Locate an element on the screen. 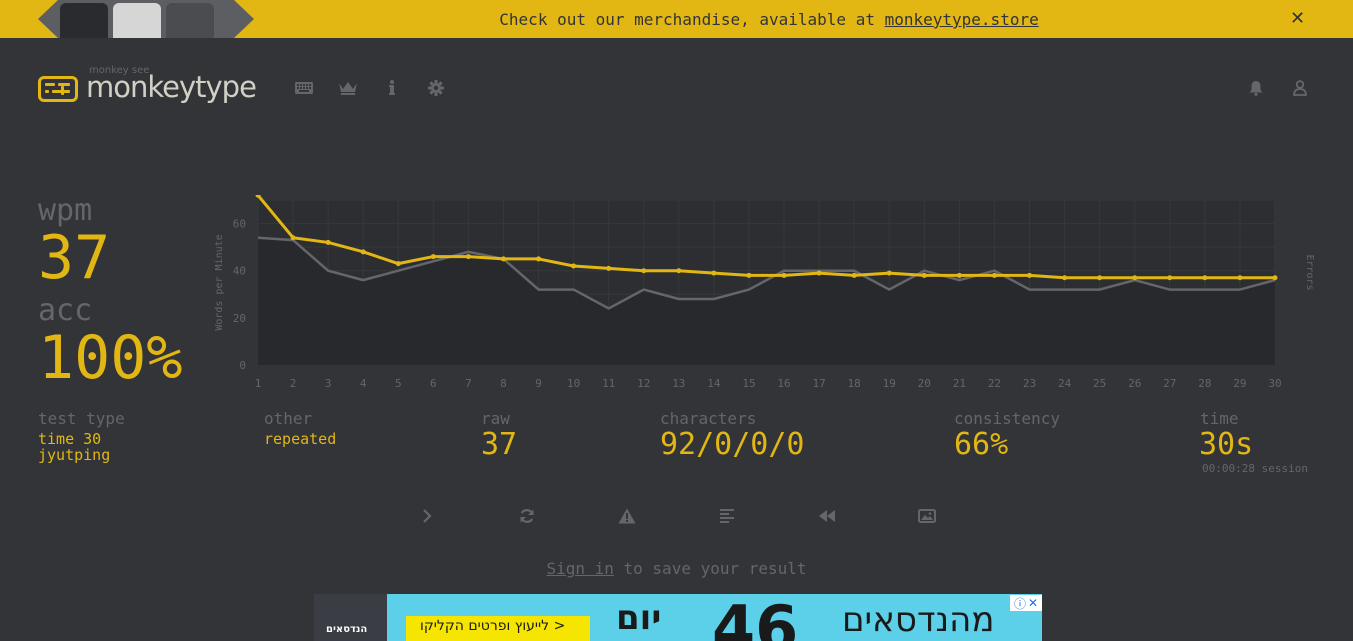 Image resolution: width=1353 pixels, height=641 pixels. session-time: 00:00:28 session is located at coordinates (1255, 468).